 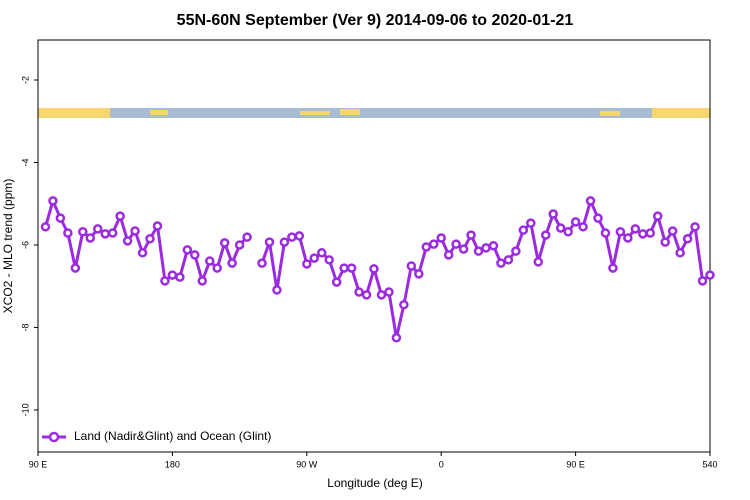 I want to click on y-axis-label: XCO2 - MLO trend (ppm), so click(x=8, y=246).